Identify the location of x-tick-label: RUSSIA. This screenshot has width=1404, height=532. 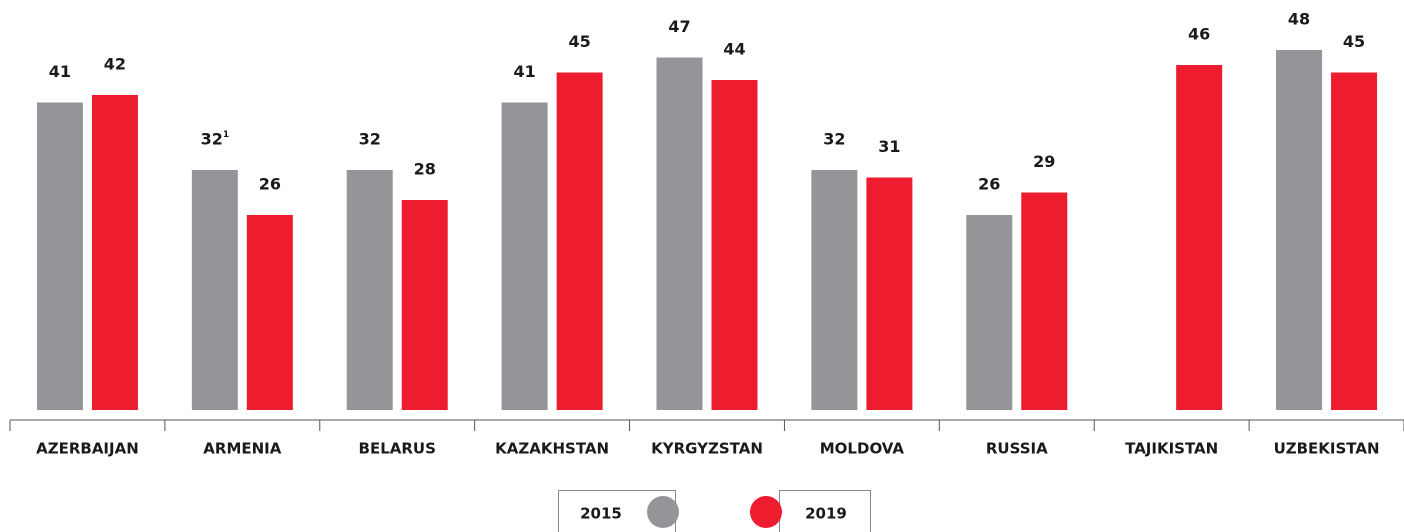
(1017, 449).